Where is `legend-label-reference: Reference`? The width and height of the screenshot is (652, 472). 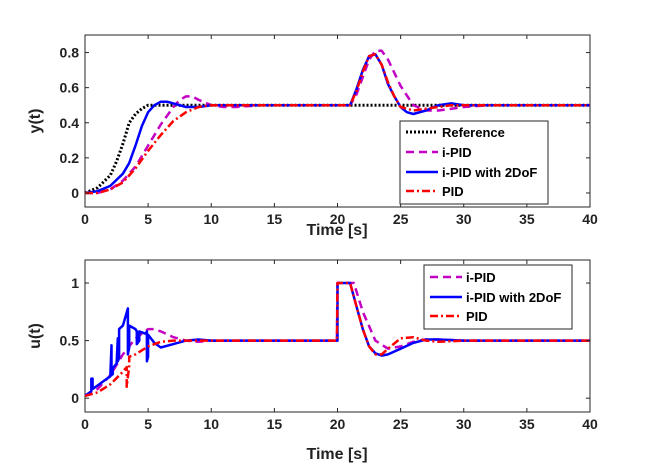 legend-label-reference: Reference is located at coordinates (473, 132).